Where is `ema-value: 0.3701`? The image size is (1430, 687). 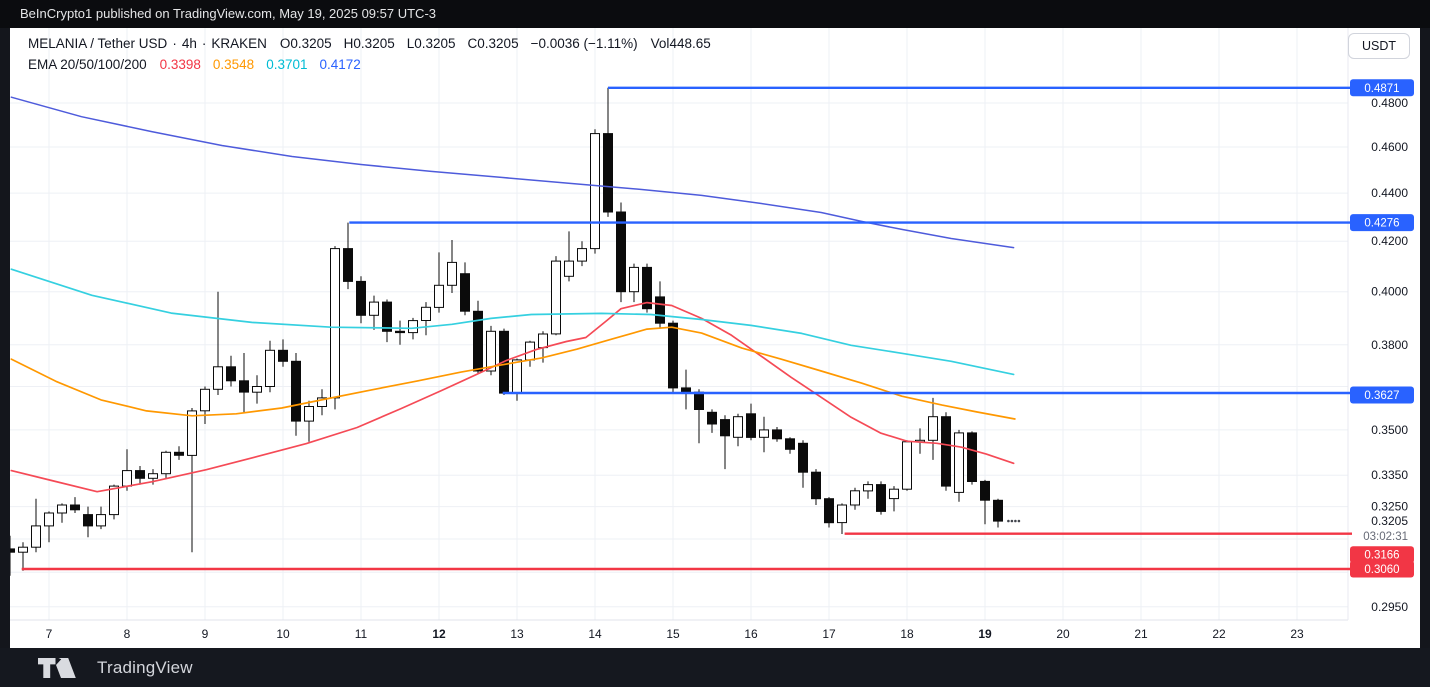 ema-value: 0.3701 is located at coordinates (287, 64).